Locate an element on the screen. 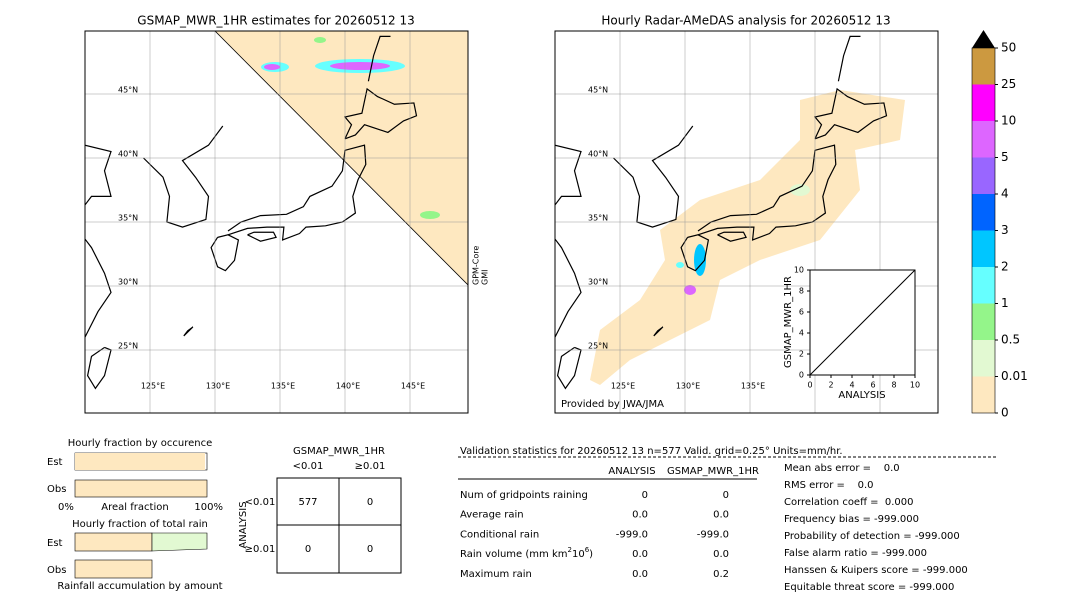 The width and height of the screenshot is (1080, 612). row-axis-label: ANALYSIS is located at coordinates (243, 524).